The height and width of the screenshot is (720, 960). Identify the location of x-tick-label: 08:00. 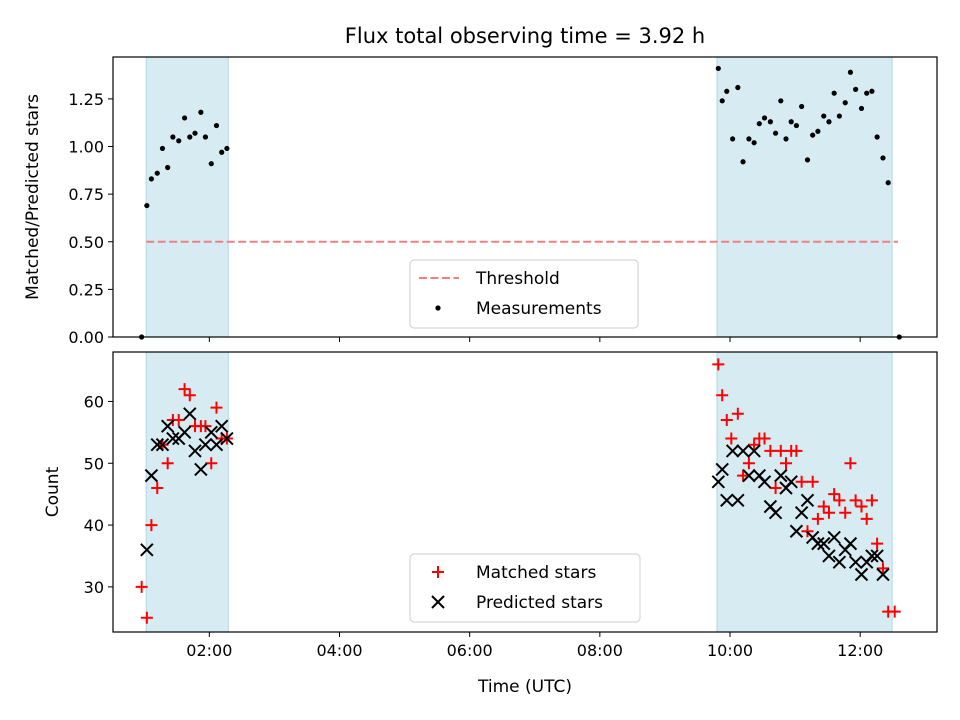
(600, 650).